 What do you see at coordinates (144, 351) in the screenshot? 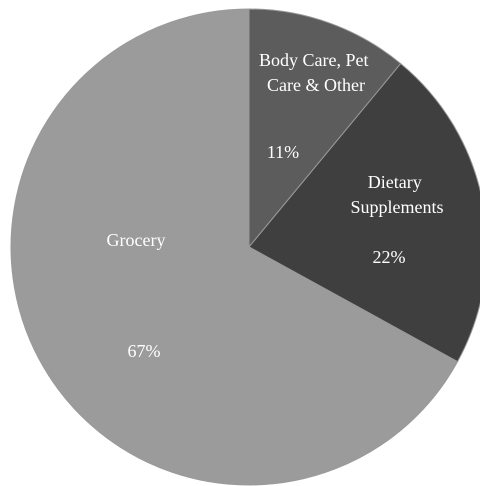
I see `slice-value-grocery: 67%` at bounding box center [144, 351].